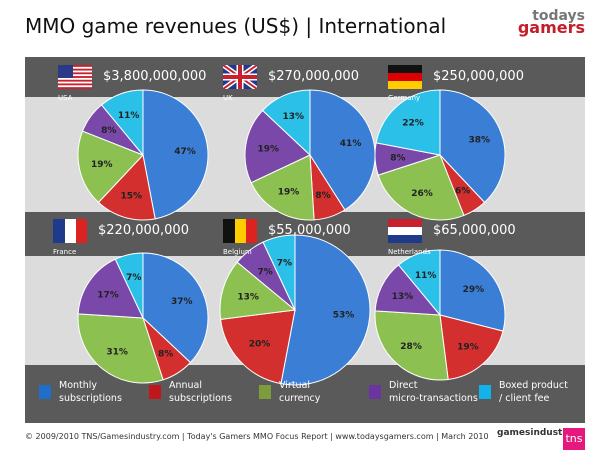 Image resolution: width=610 pixels, height=458 pixels. Describe the element at coordinates (433, 392) in the screenshot. I see `legend-label: Direct micro-transactions` at that location.